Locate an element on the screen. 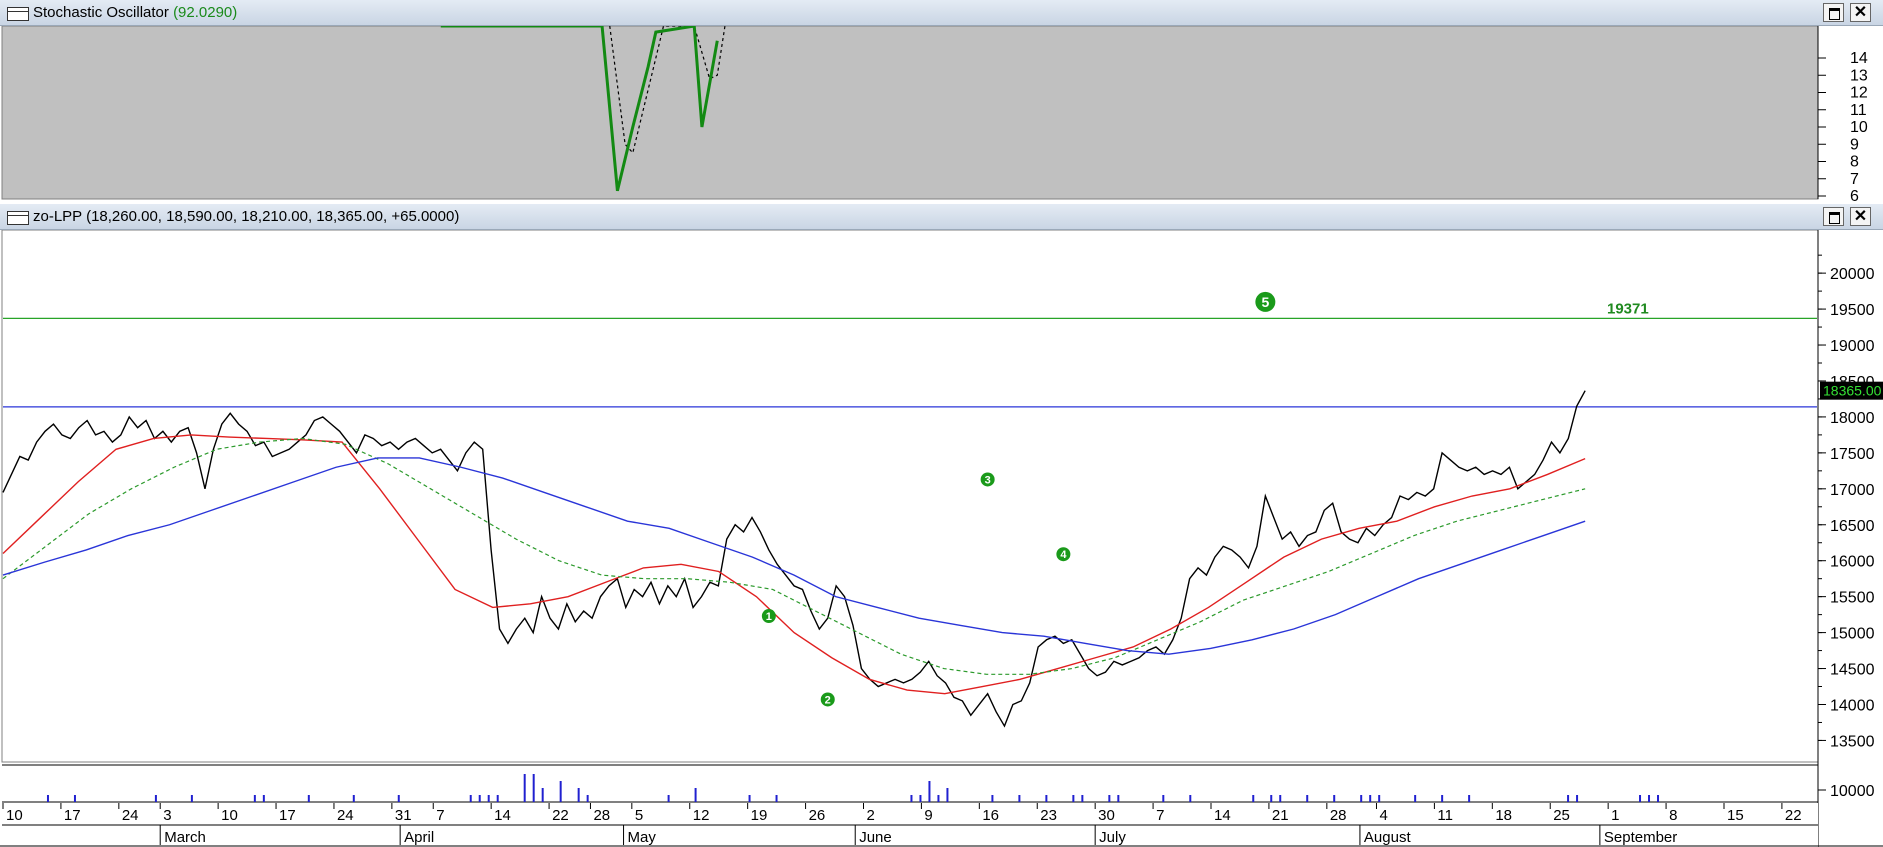  date-tick-label: 1 is located at coordinates (1615, 815).